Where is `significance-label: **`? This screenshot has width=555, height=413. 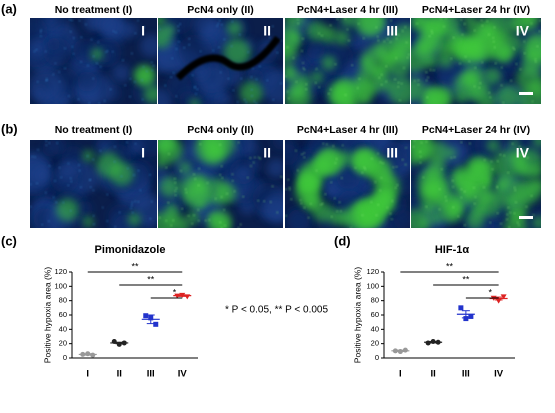 significance-label: ** is located at coordinates (151, 279).